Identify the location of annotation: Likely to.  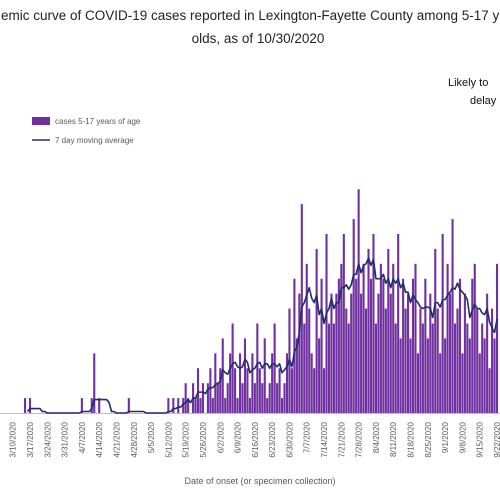
(468, 83).